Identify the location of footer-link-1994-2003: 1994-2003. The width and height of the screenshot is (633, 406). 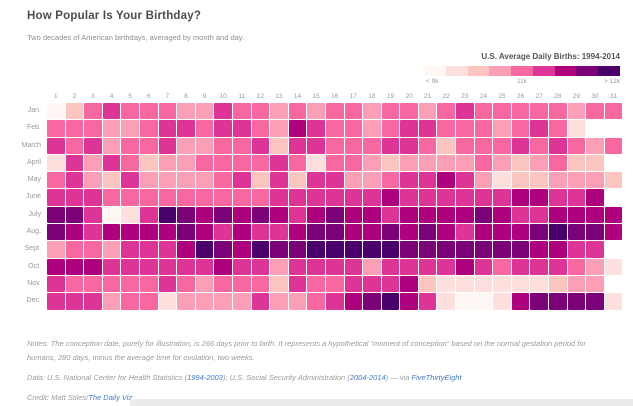
(205, 377).